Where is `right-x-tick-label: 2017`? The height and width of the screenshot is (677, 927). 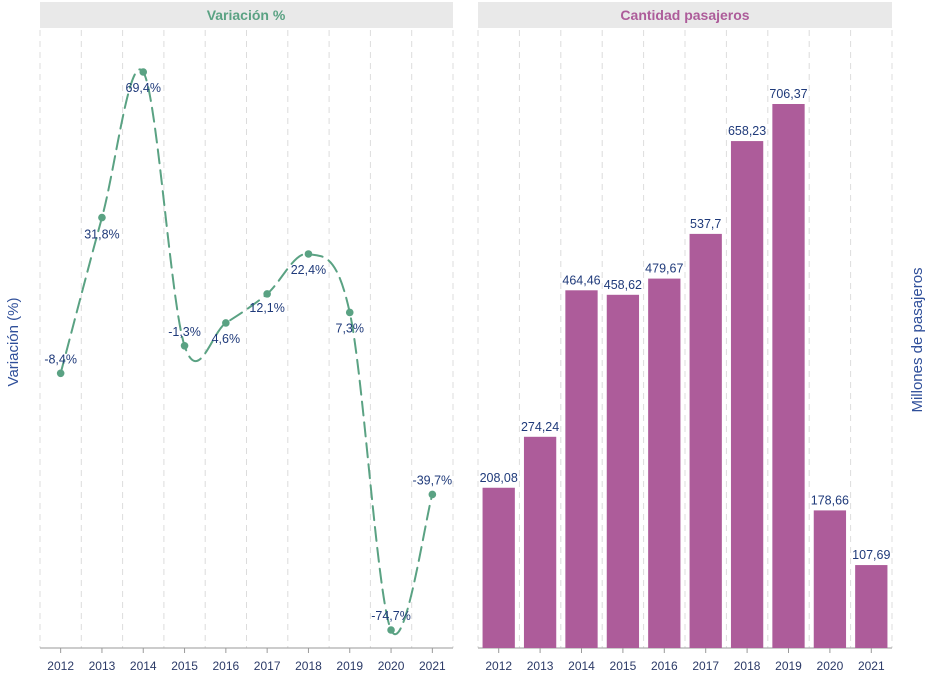
right-x-tick-label: 2017 is located at coordinates (705, 666).